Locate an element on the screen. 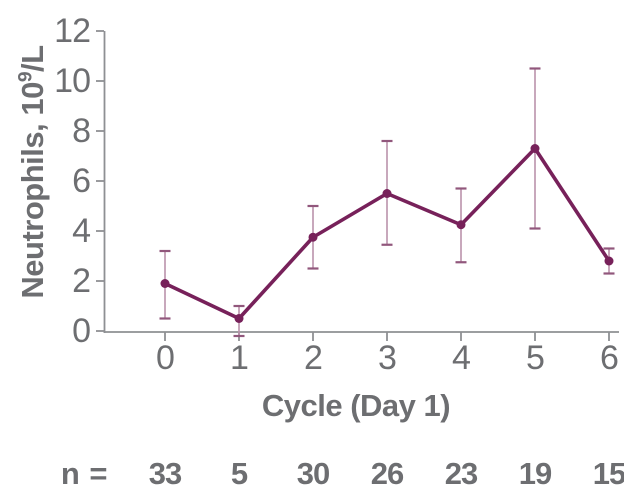  n-value: 19 is located at coordinates (535, 473).